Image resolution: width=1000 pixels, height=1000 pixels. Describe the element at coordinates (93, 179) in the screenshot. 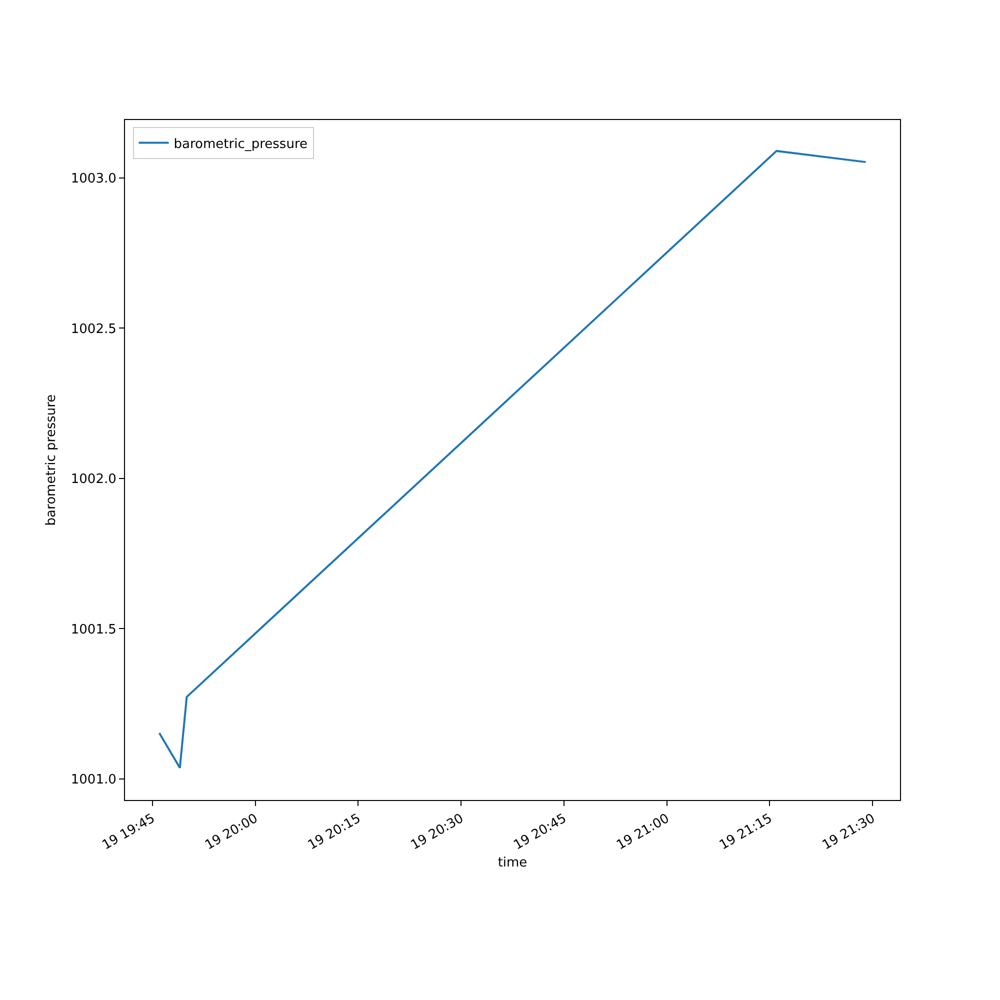

I see `y-tick-label: 1003.0` at that location.